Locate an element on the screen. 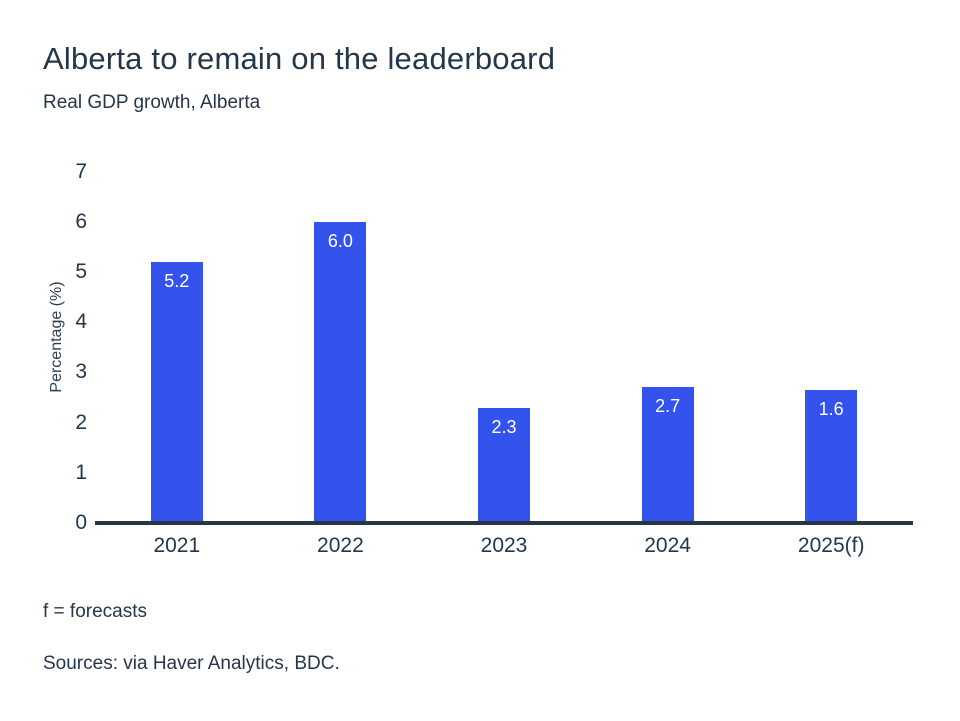 Image resolution: width=960 pixels, height=721 pixels. x-tick-label: 2025(f) is located at coordinates (831, 545).